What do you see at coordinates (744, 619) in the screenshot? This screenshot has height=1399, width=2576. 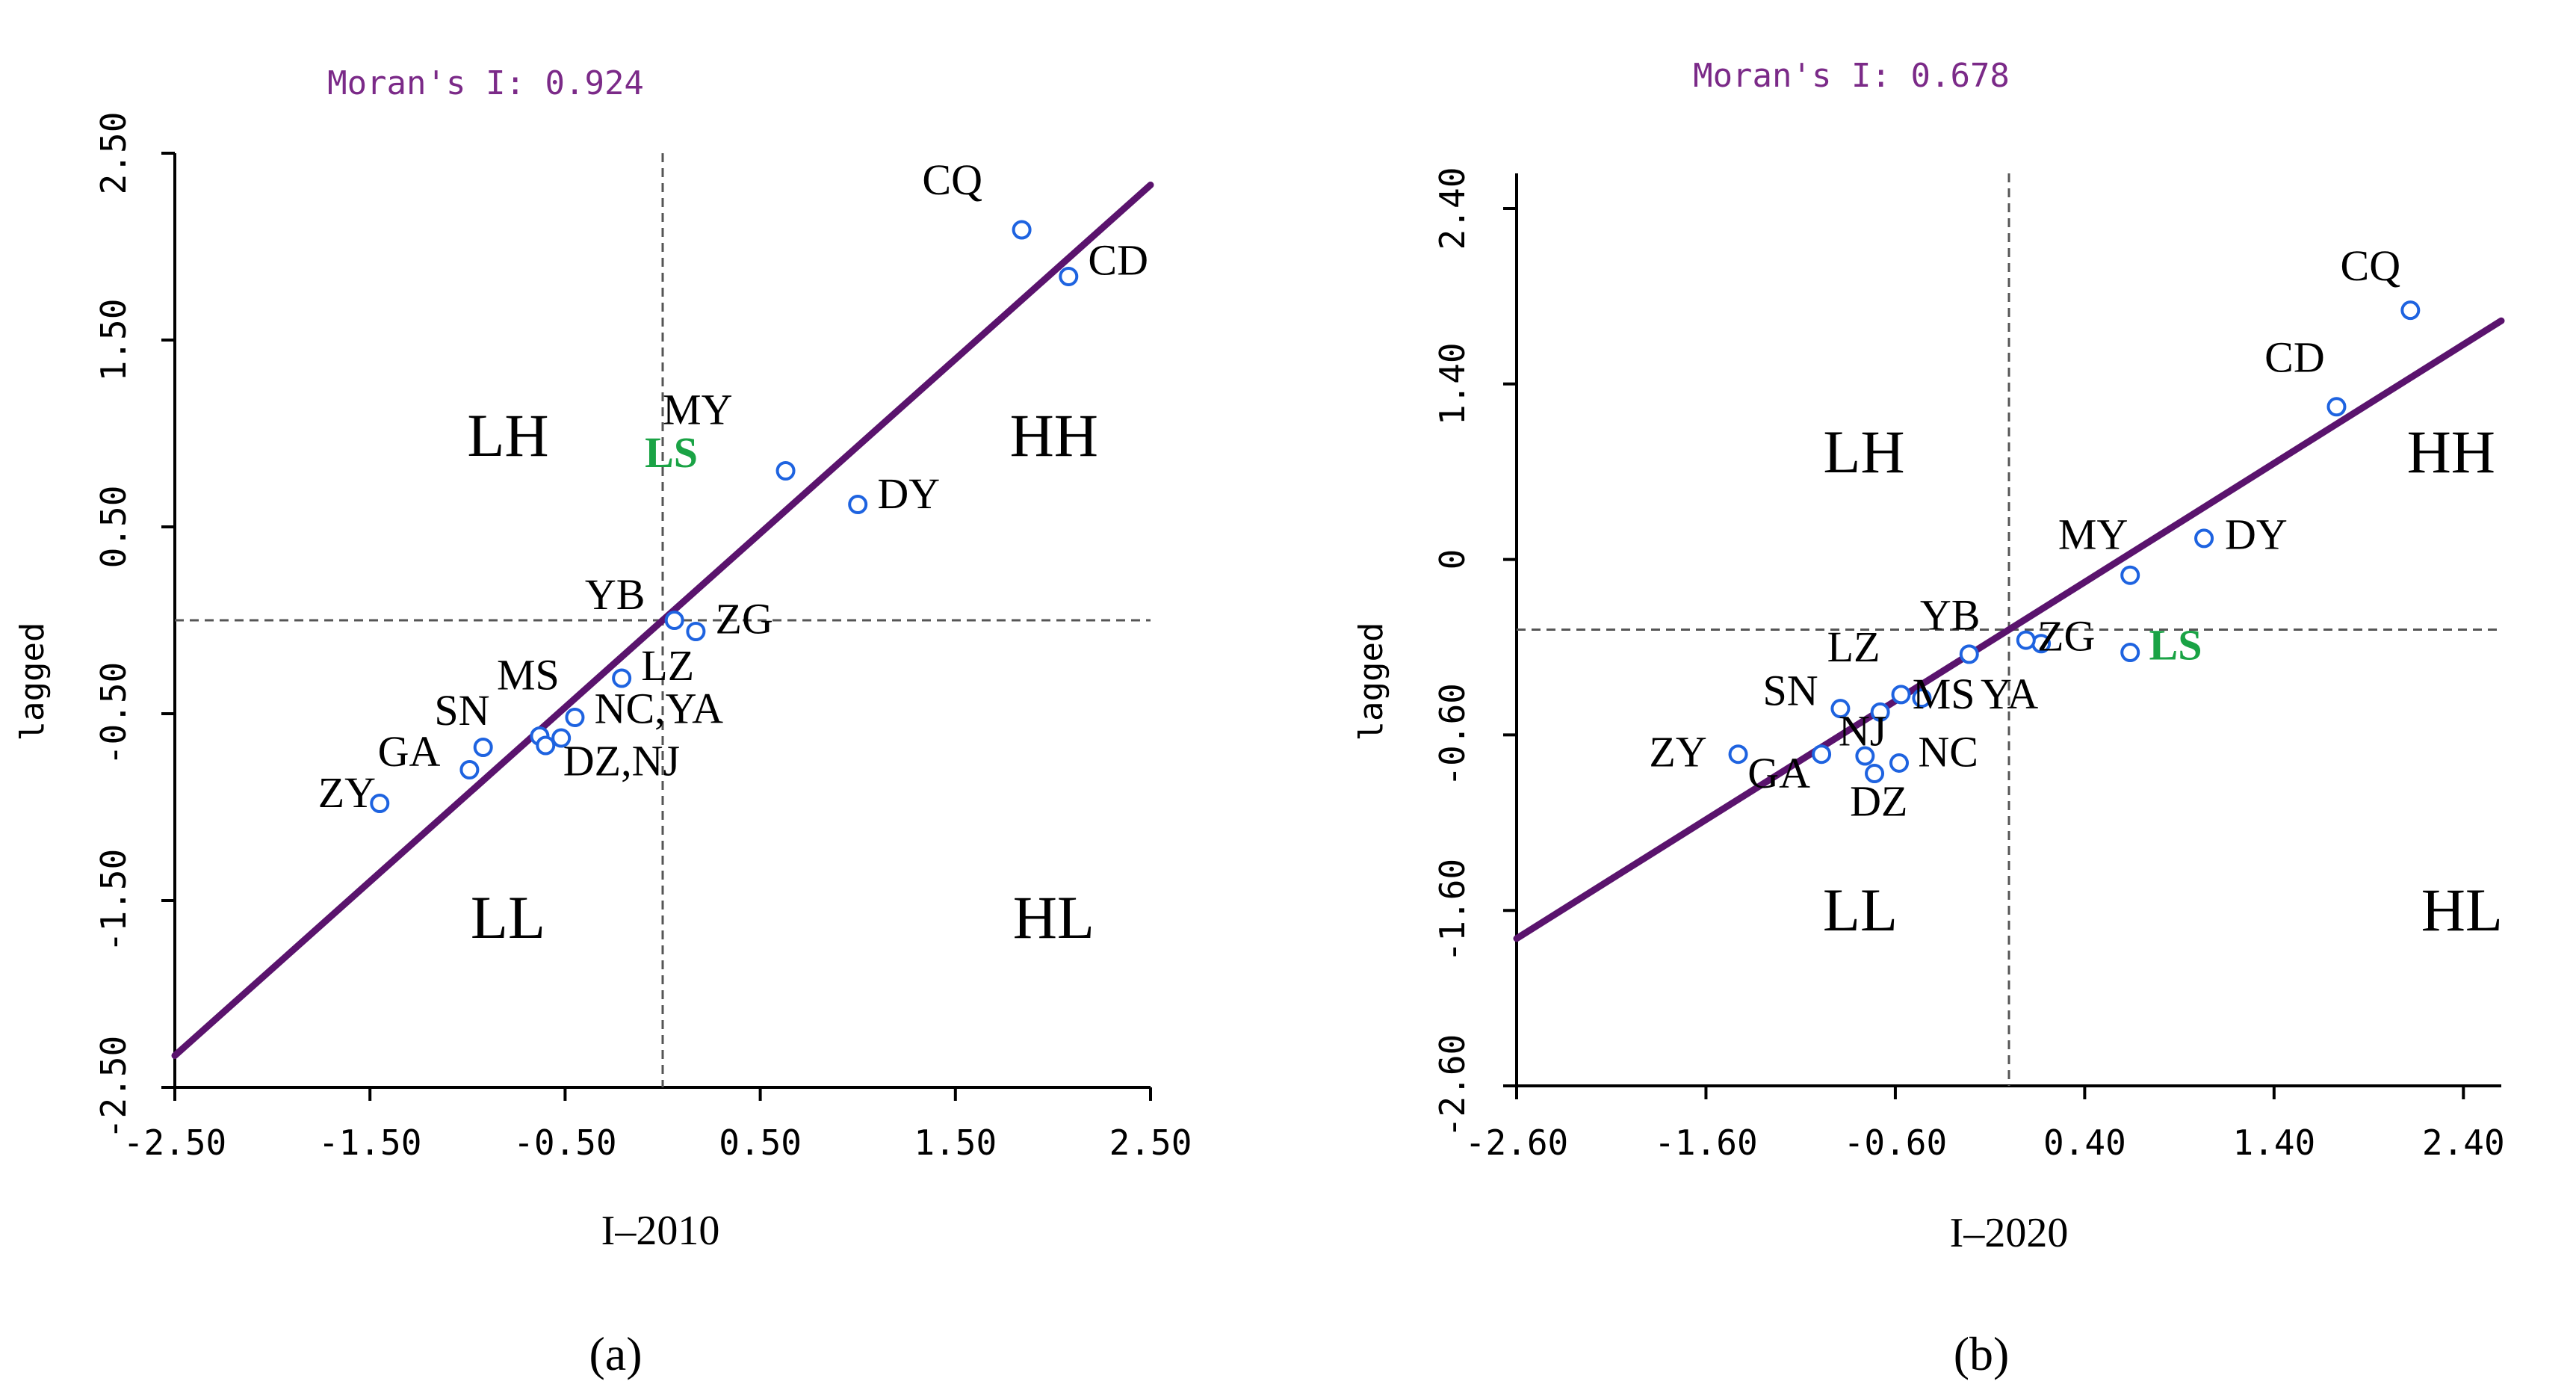 I see `panel-a-point-label: ZG` at bounding box center [744, 619].